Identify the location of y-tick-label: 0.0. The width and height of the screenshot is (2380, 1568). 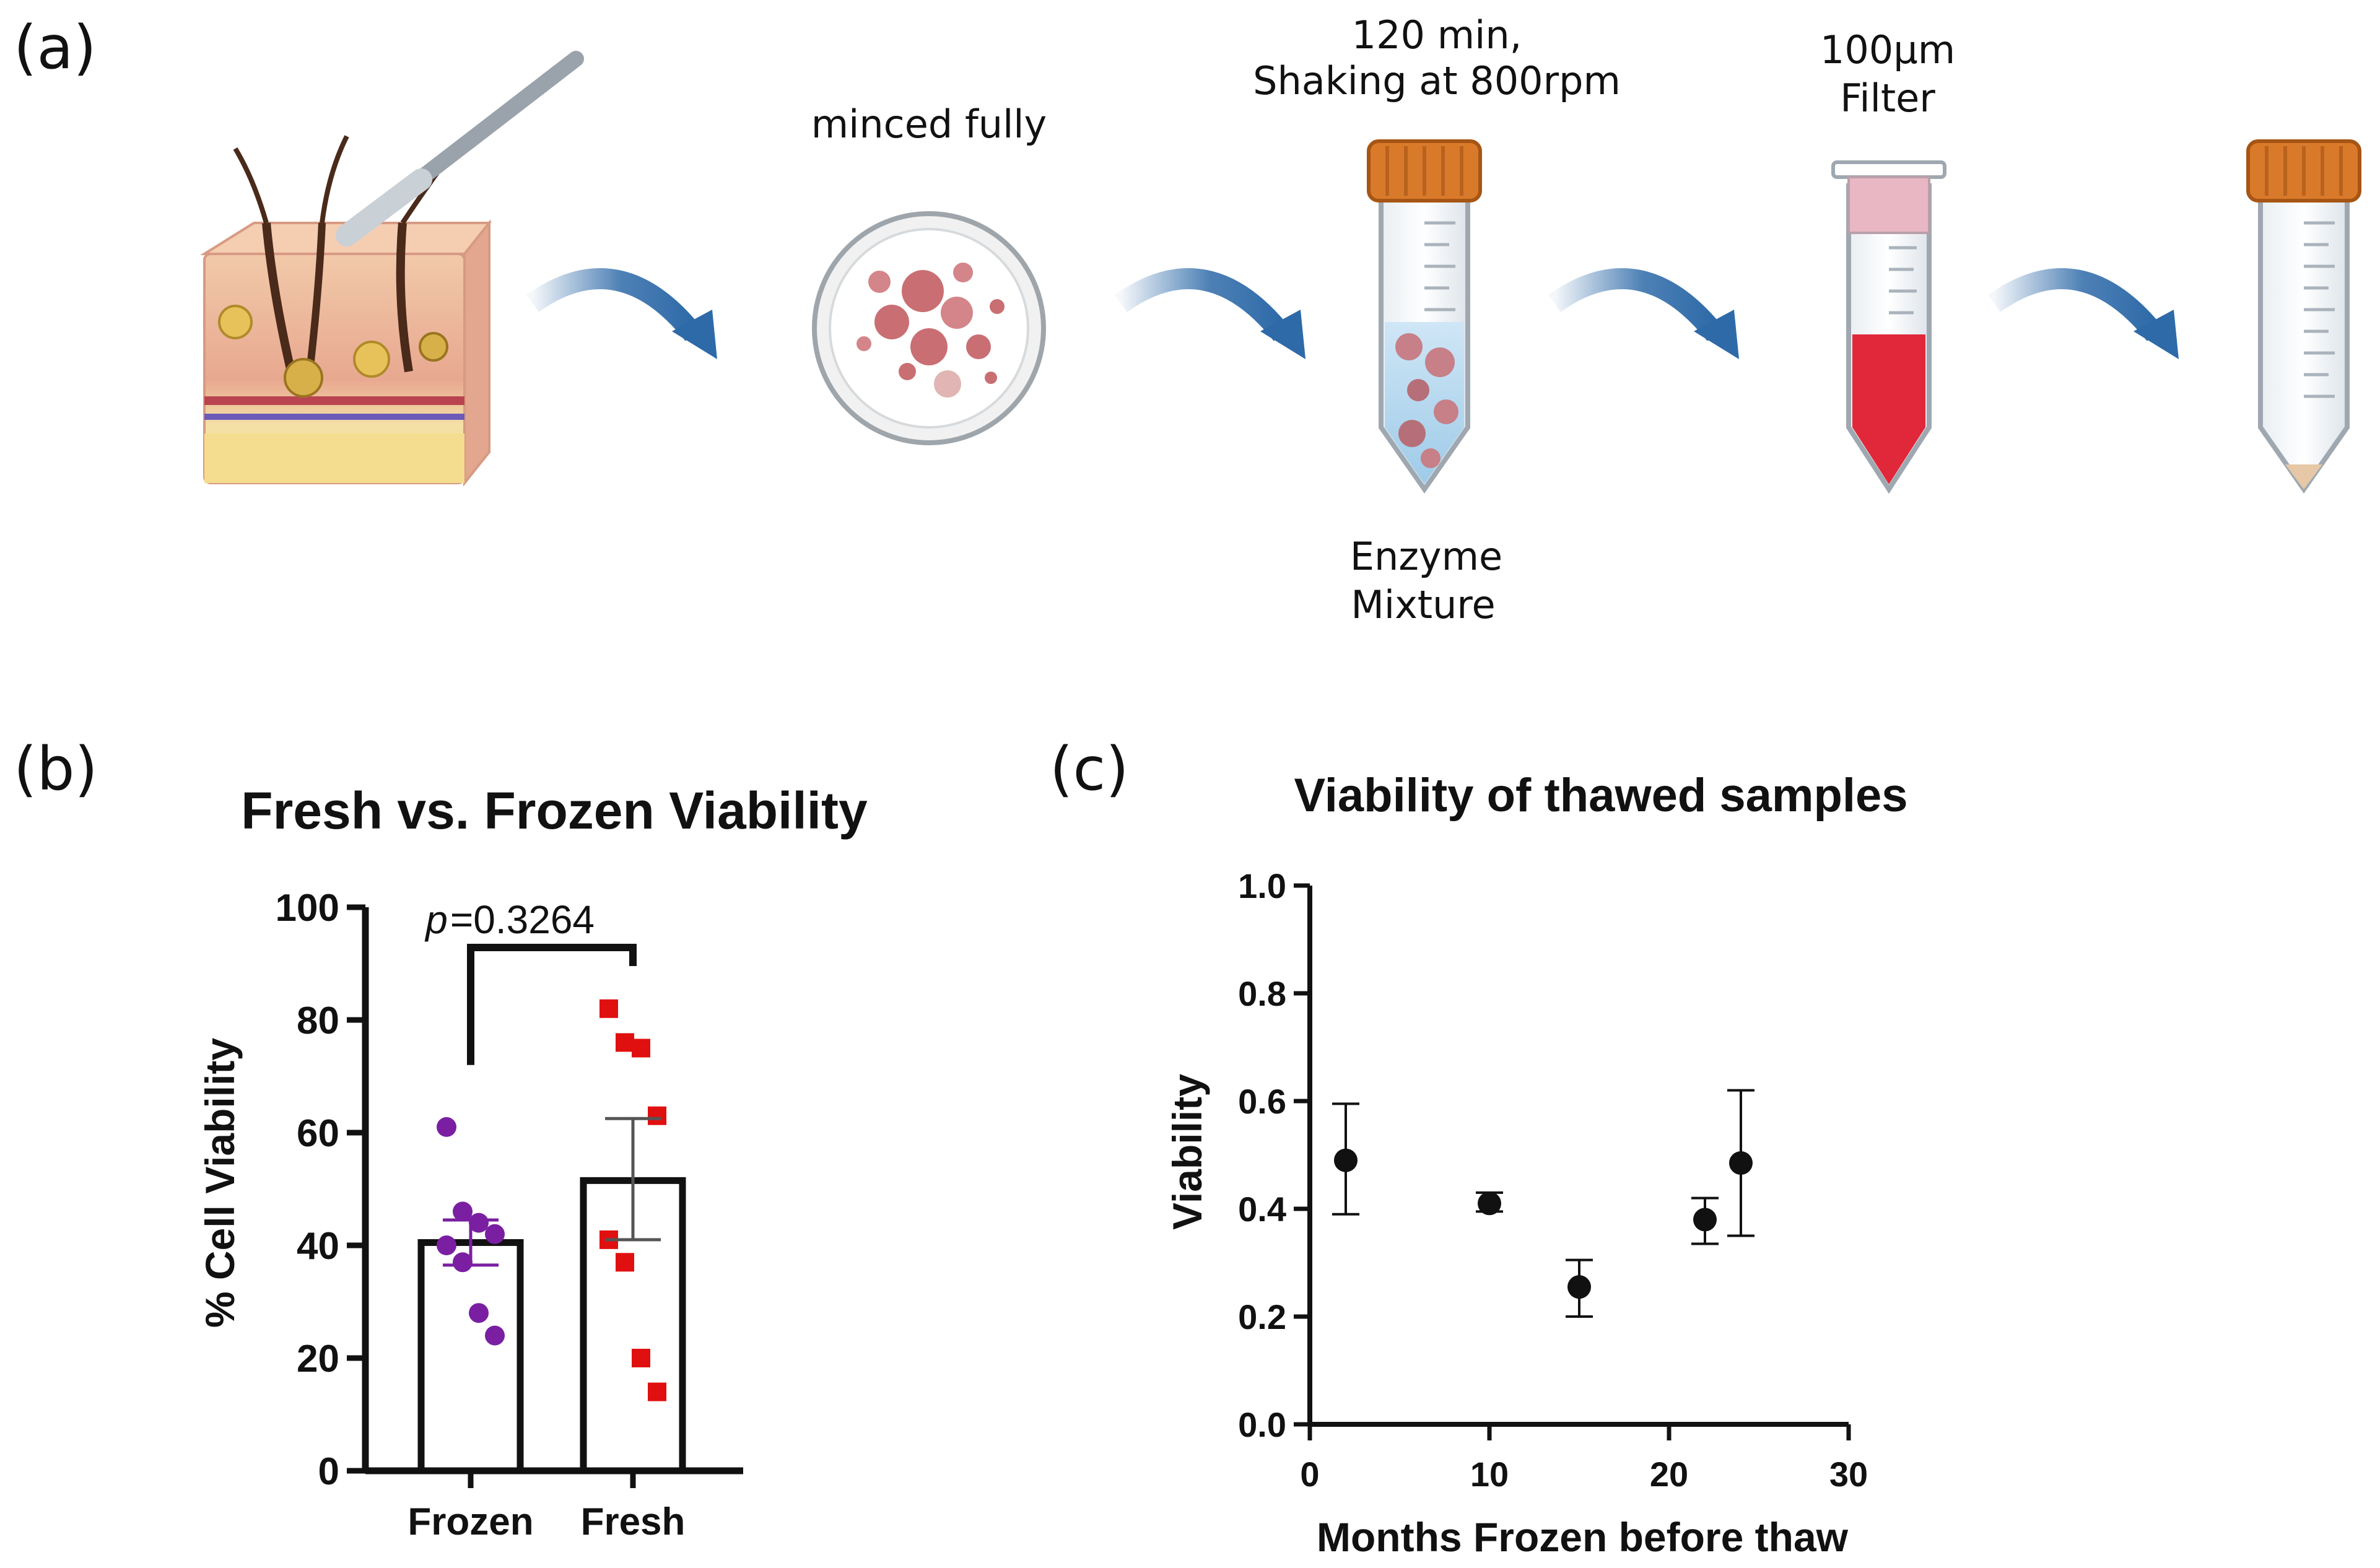
(1262, 1424).